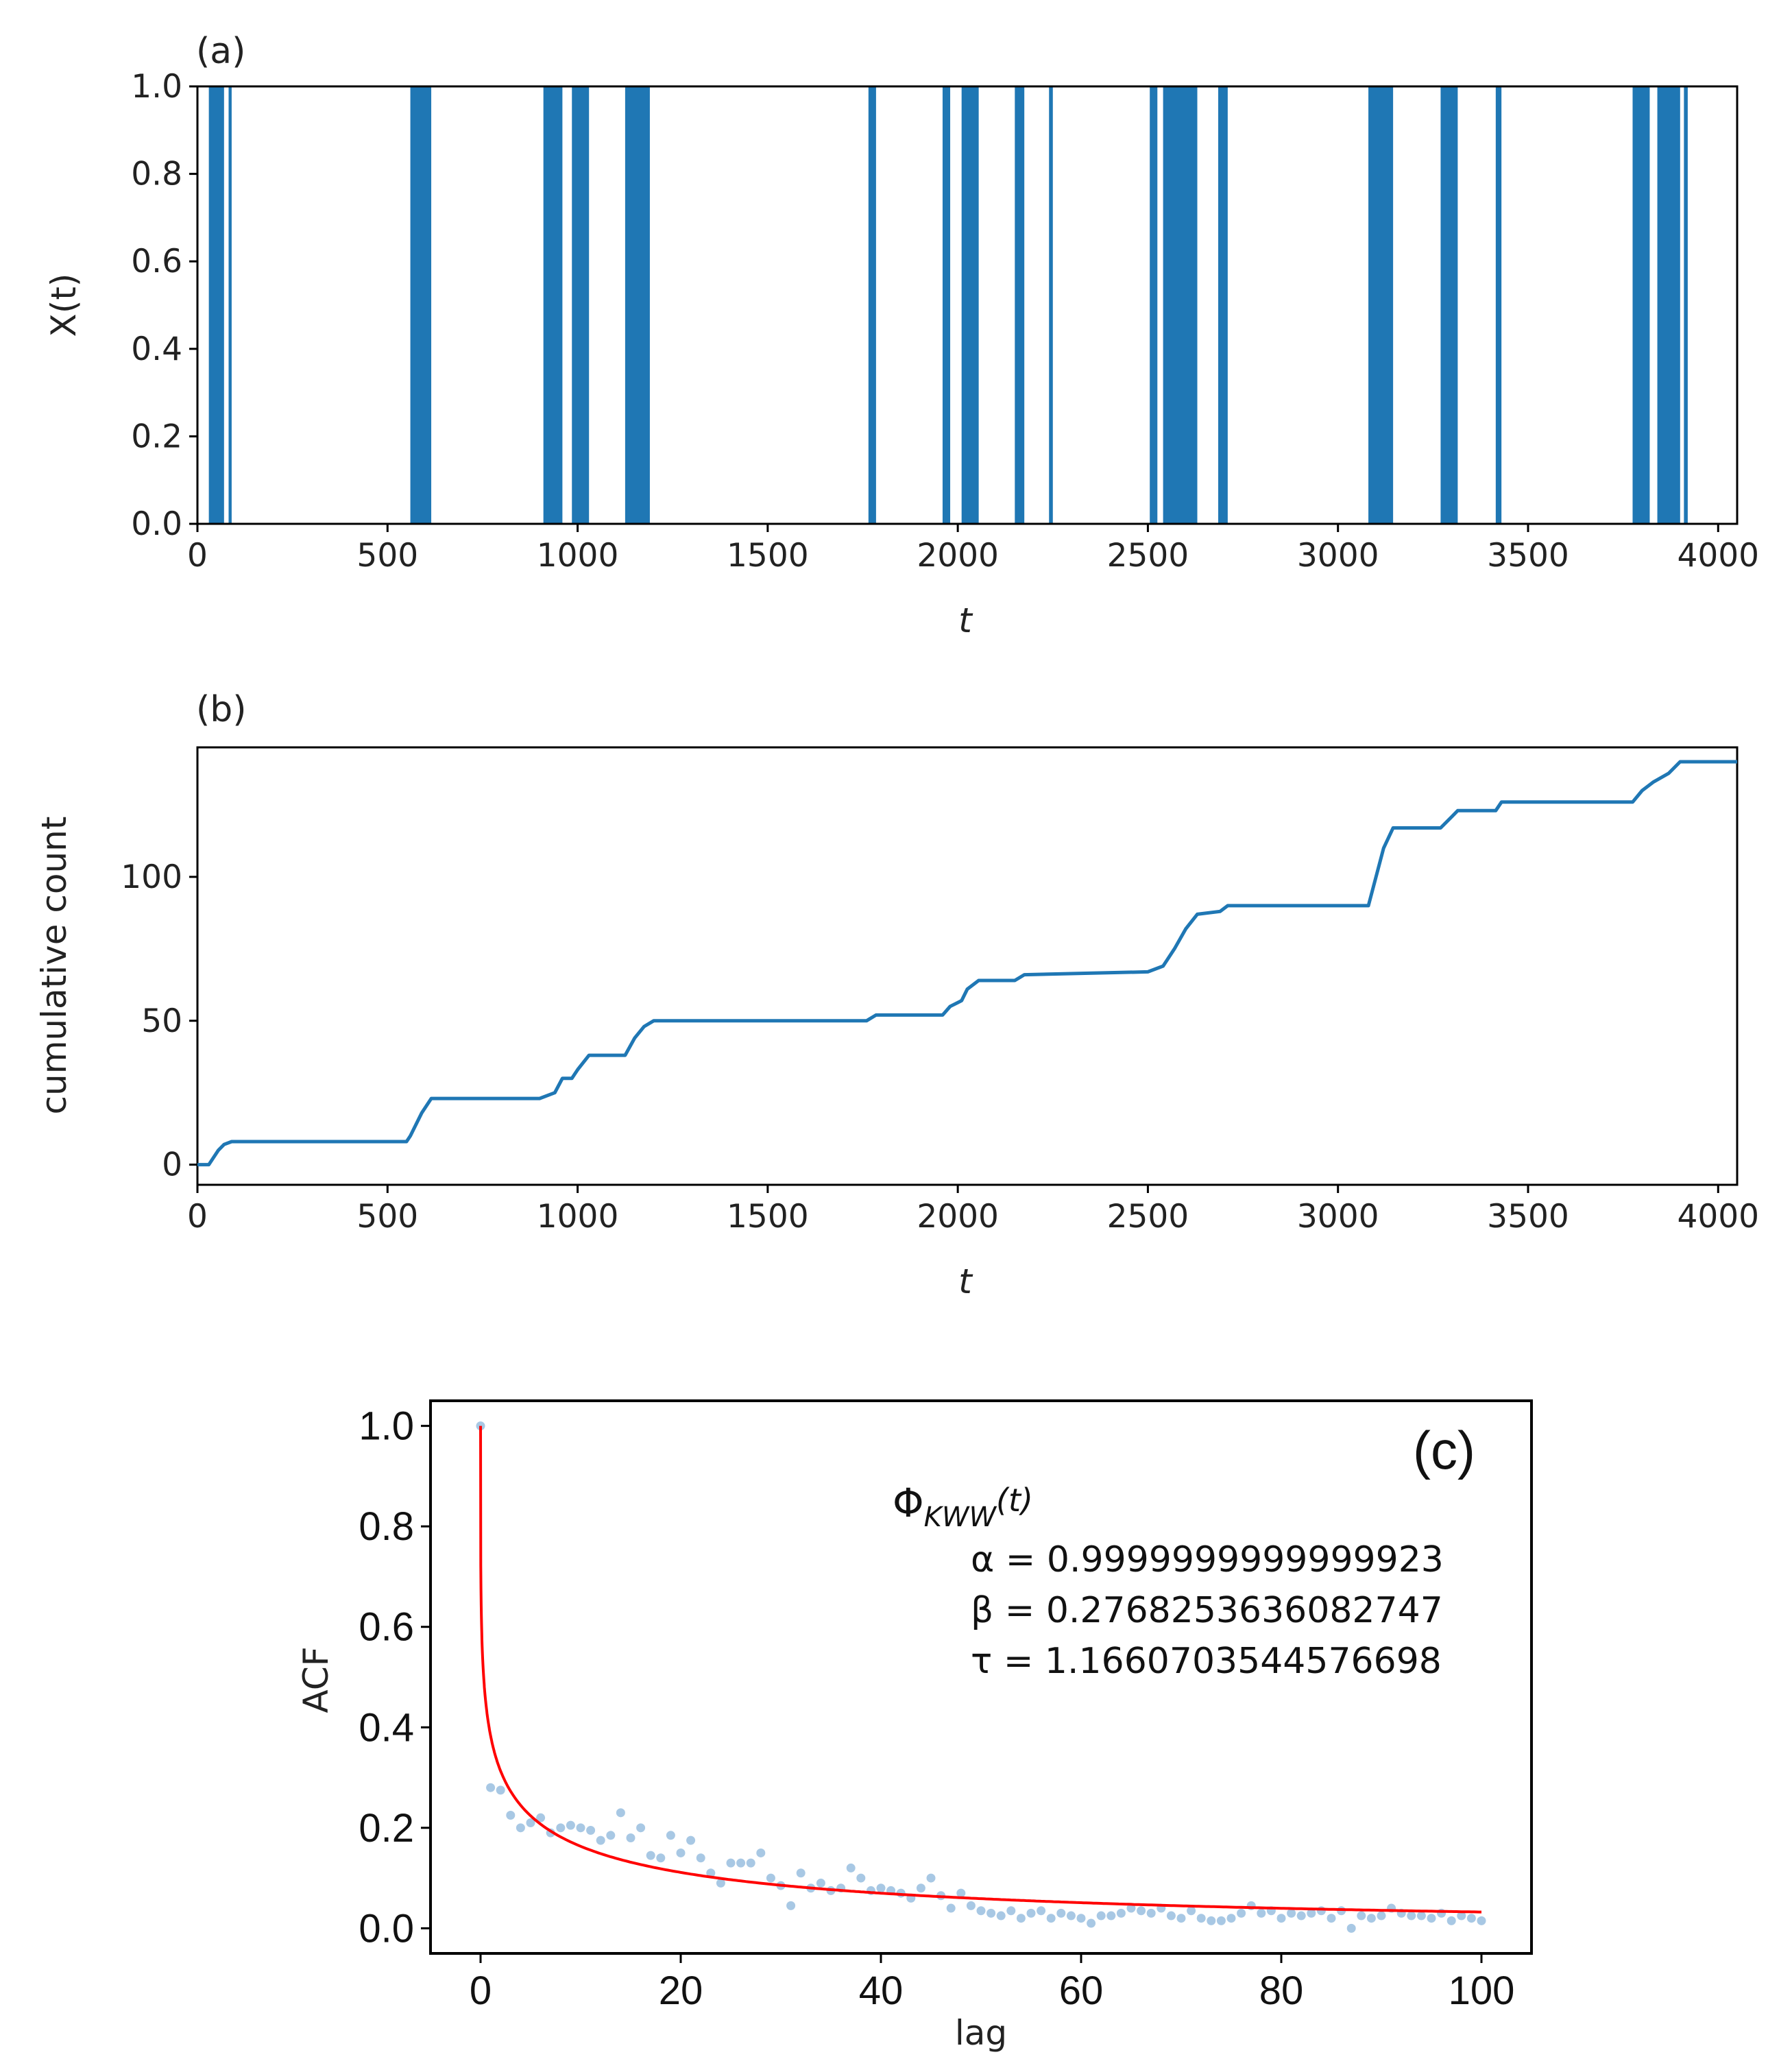  What do you see at coordinates (958, 1217) in the screenshot?
I see `panel-b-xtick-label: 2000` at bounding box center [958, 1217].